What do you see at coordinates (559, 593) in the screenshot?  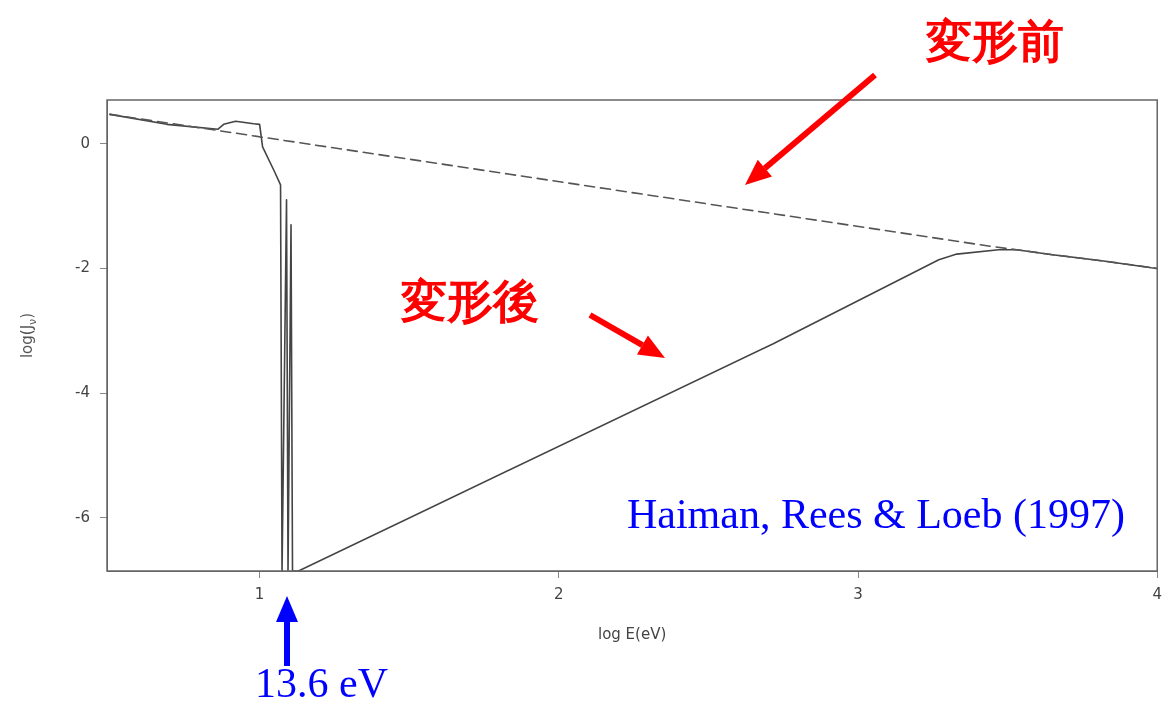 I see `x-tick-label: 2` at bounding box center [559, 593].